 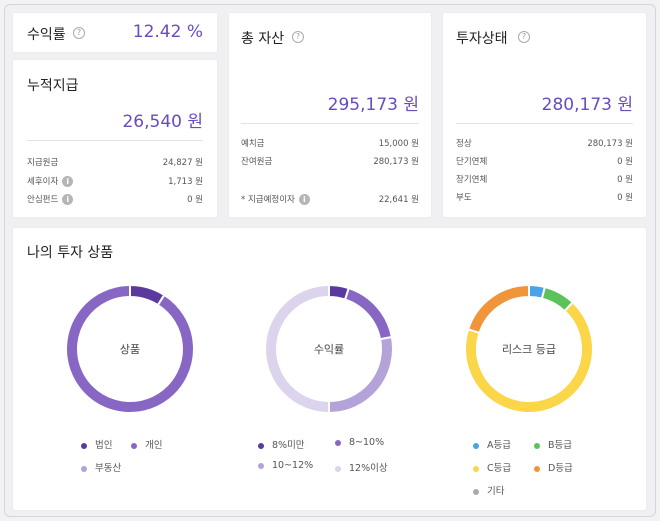 I want to click on legend-item: 10~12%, so click(x=285, y=465).